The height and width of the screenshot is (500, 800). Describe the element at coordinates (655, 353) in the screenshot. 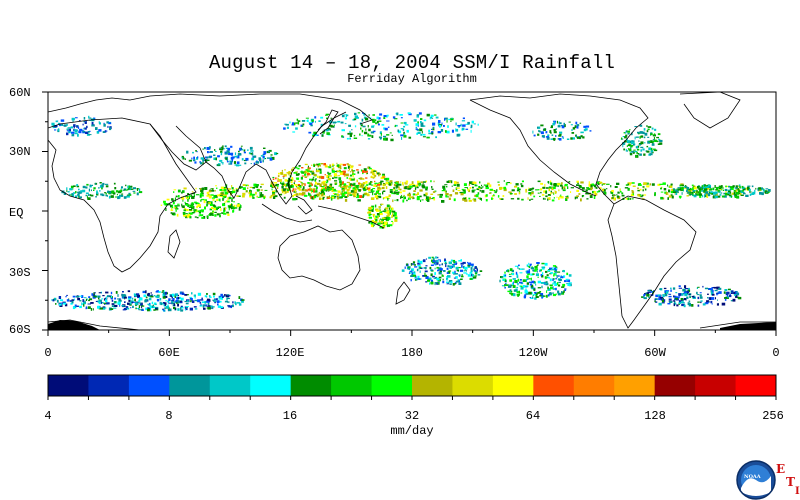

I see `lon-label-60w: 60W` at that location.